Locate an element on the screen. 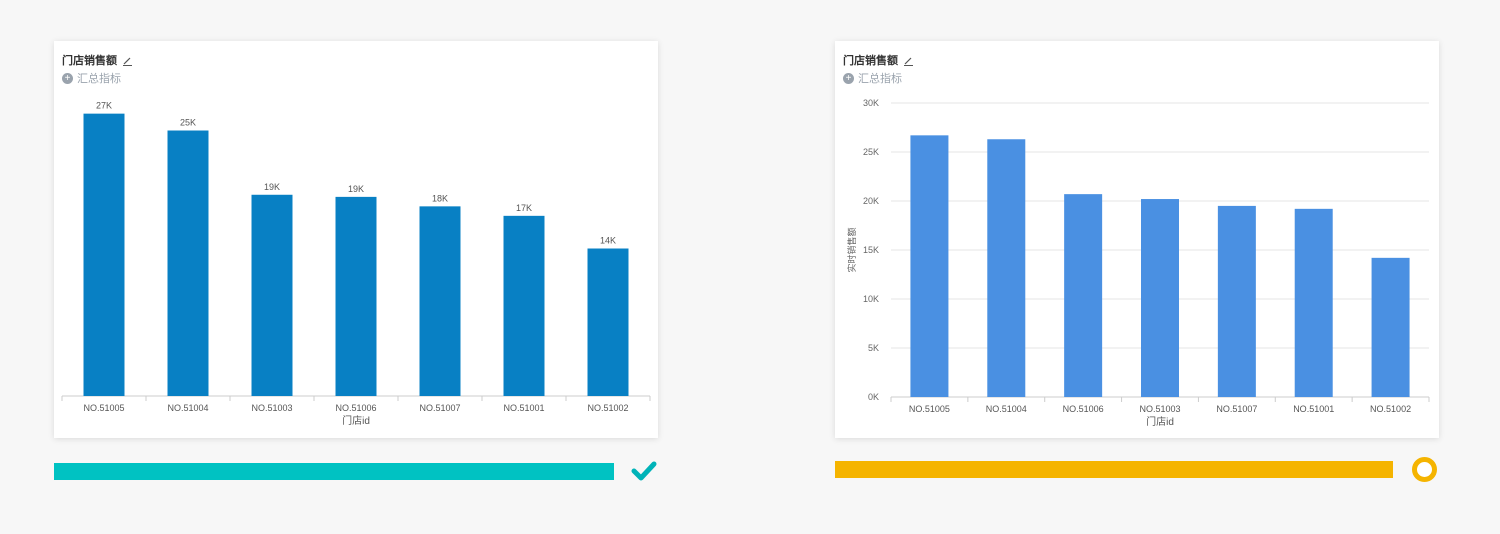  status-bar-left is located at coordinates (334, 471).